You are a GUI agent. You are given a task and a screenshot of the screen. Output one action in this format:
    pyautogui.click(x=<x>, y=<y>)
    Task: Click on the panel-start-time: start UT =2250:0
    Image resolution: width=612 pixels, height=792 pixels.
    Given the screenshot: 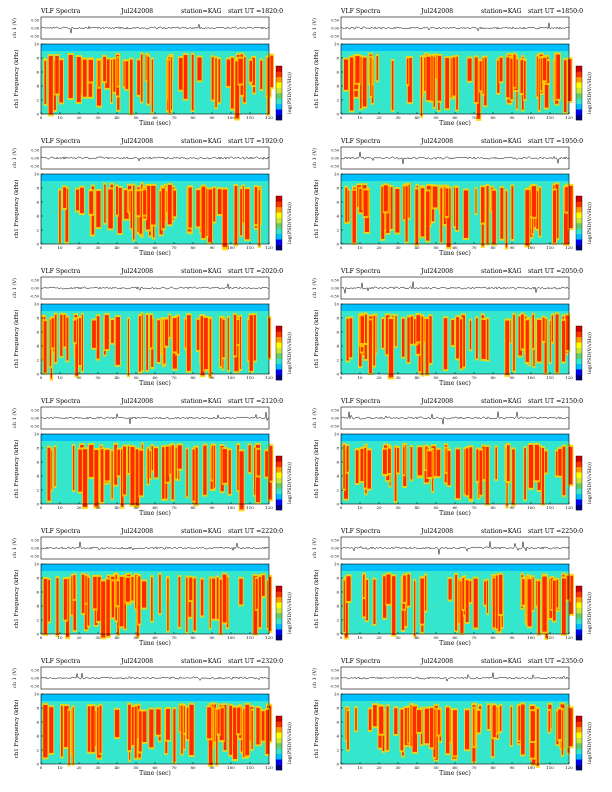 What is the action you would take?
    pyautogui.click(x=555, y=531)
    